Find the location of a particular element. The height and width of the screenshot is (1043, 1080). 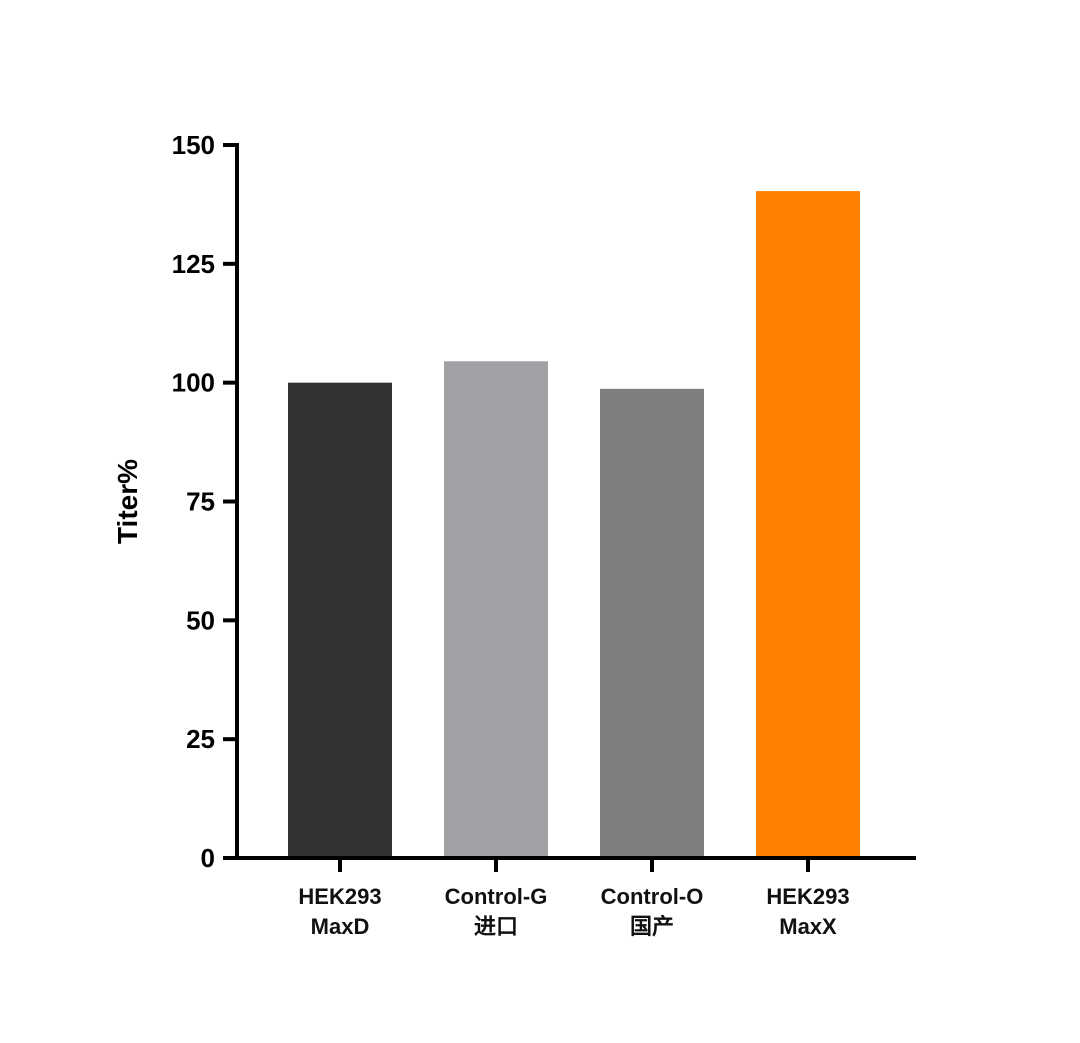

x-tick-label-line: 国产 is located at coordinates (652, 926).